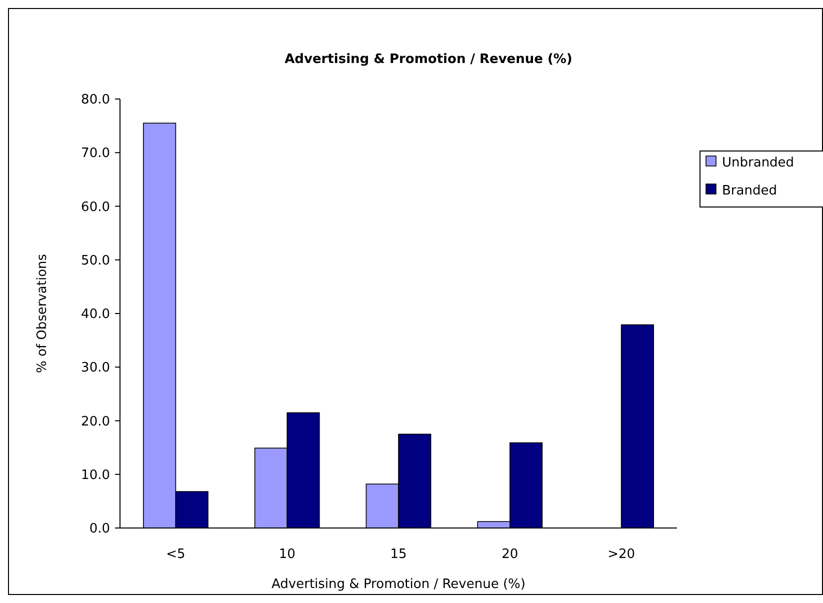 The image size is (823, 603). I want to click on y-tick-label: 50.0, so click(95, 260).